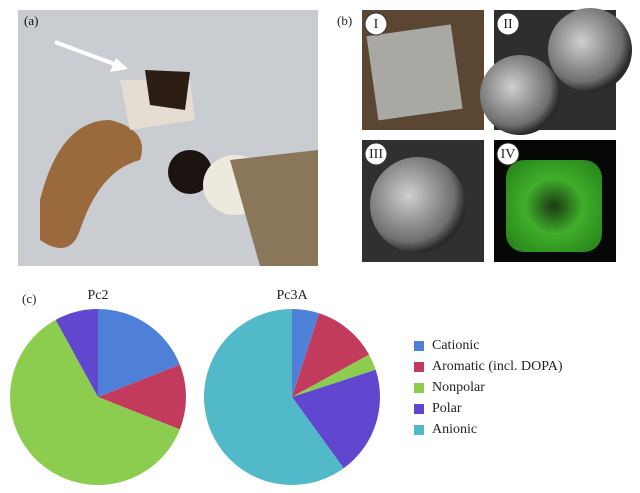 Image resolution: width=640 pixels, height=493 pixels. I want to click on photo-tag-label: I, so click(376, 24).